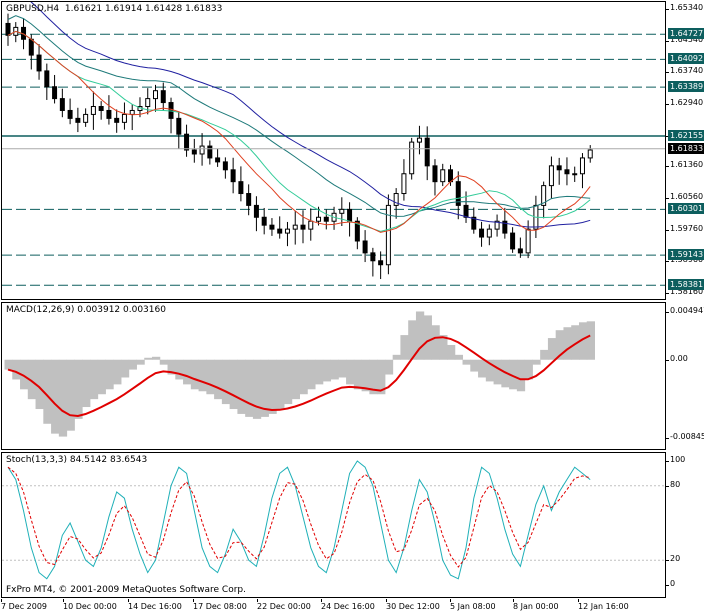  I want to click on macd-tick-label: 0.004947, so click(684, 310).